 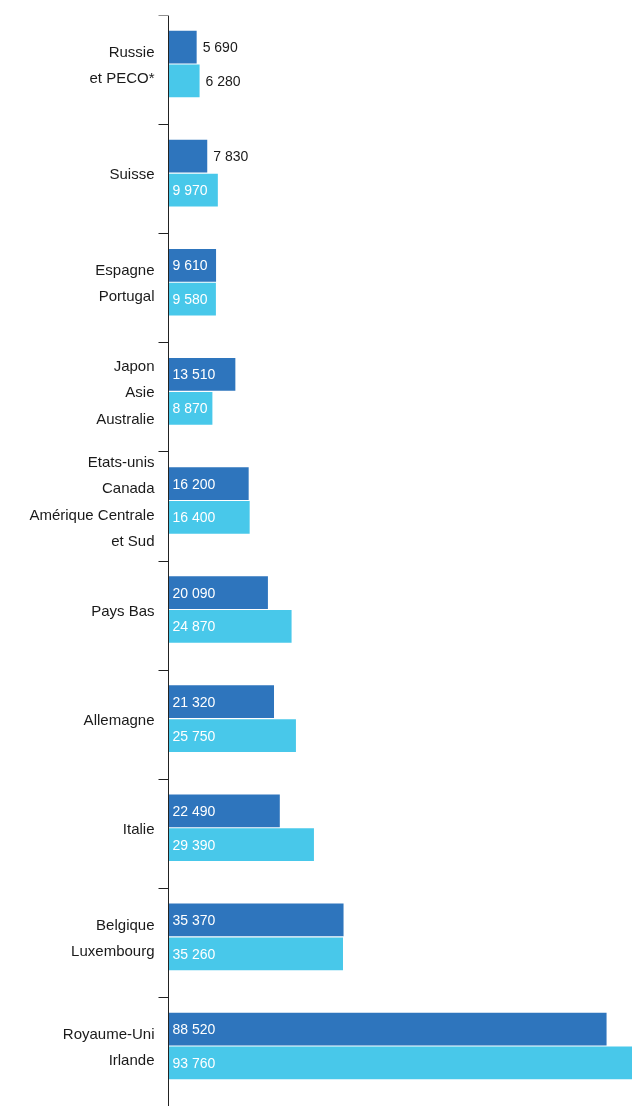 I want to click on data-label: 24 870, so click(x=194, y=626).